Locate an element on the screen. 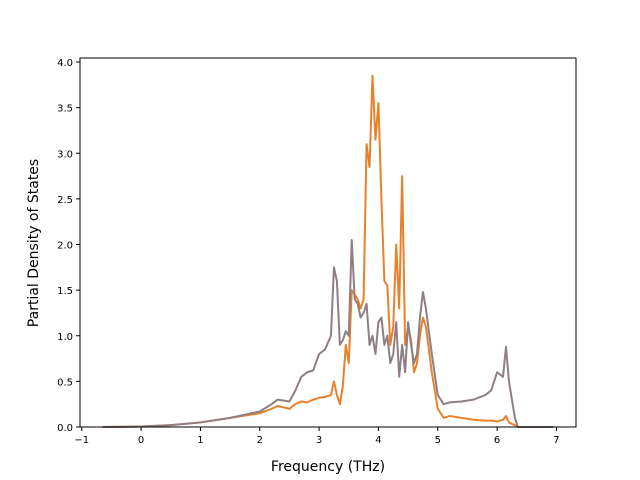 This screenshot has width=640, height=480. y-tick-label: 2.0 is located at coordinates (65, 246).